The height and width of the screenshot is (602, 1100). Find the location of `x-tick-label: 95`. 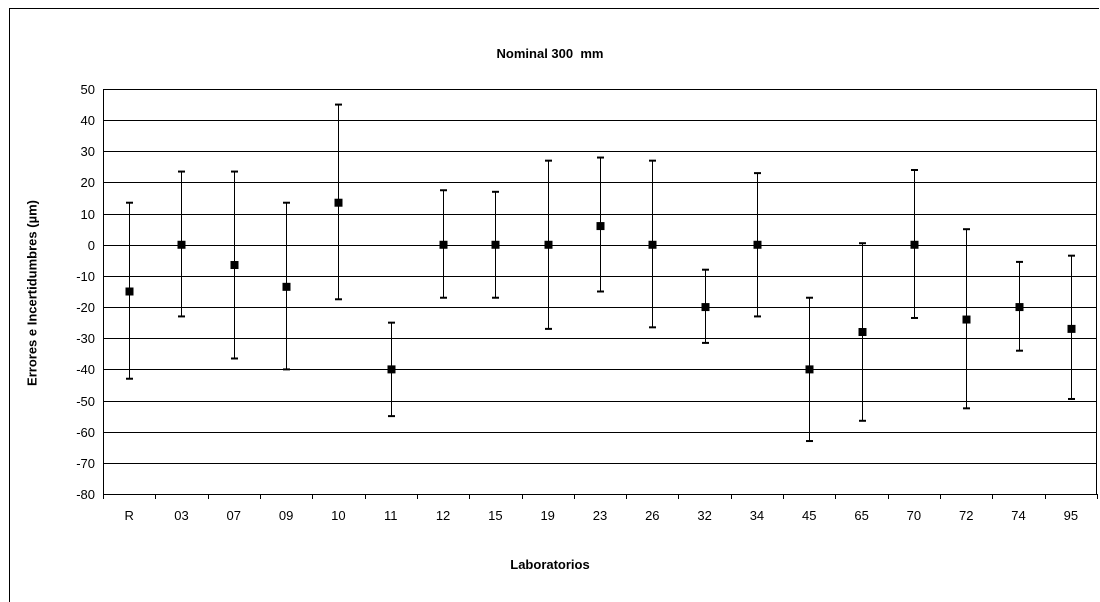

x-tick-label: 95 is located at coordinates (1071, 515).